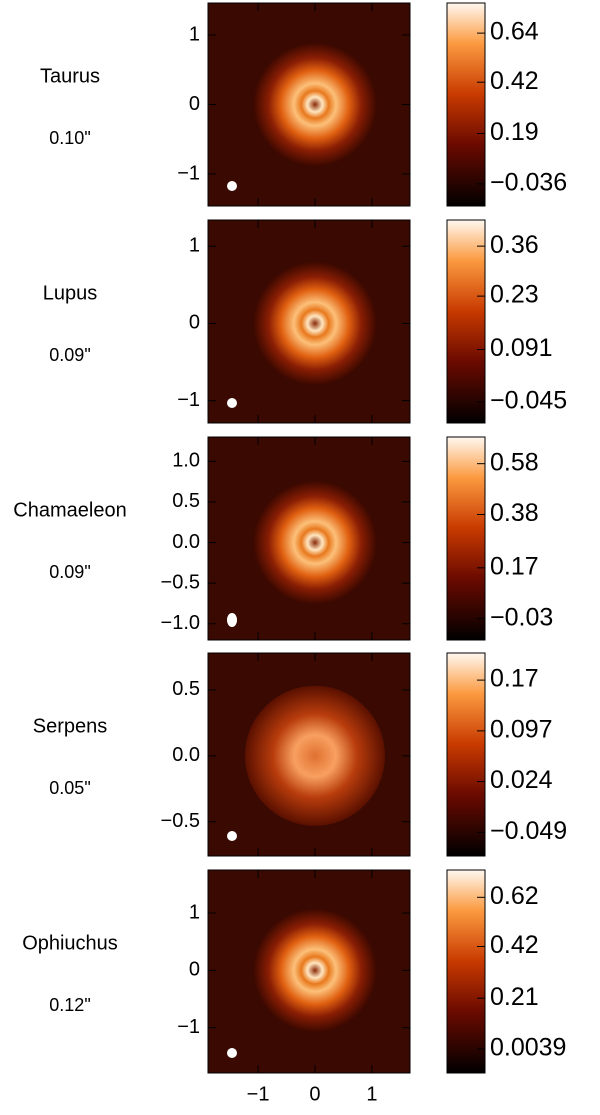 This screenshot has height=1115, width=600. I want to click on colorbar-tick-label: 0.62, so click(514, 896).